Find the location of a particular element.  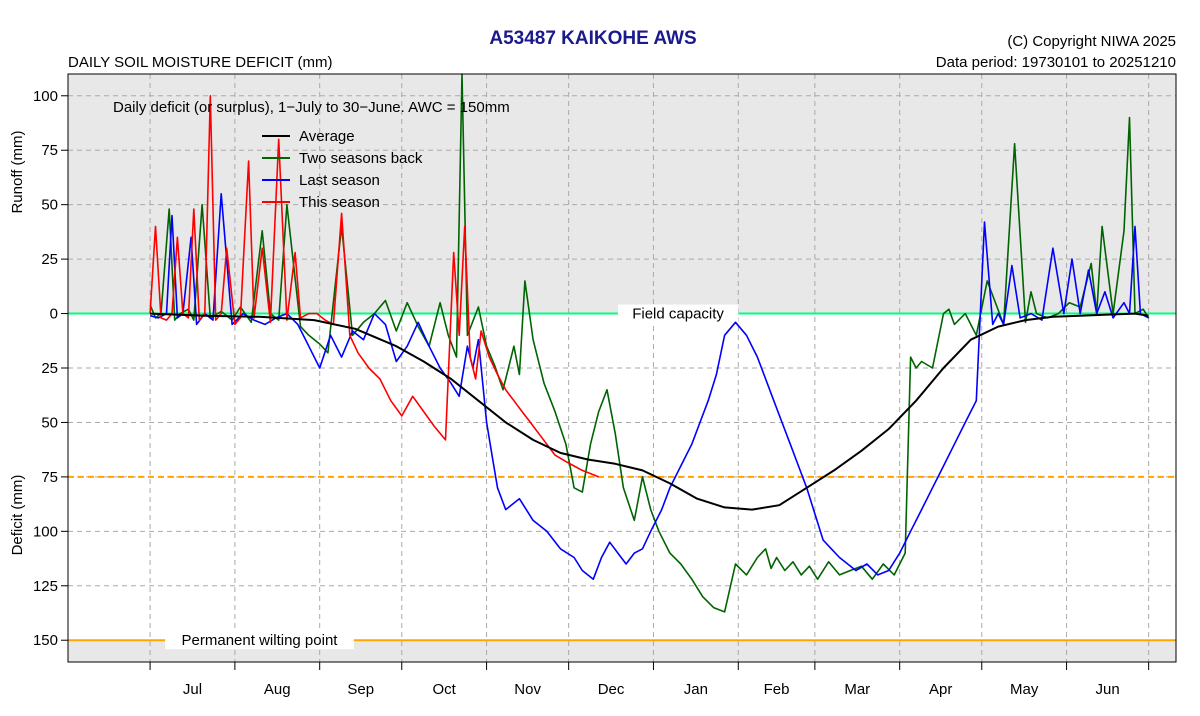

y-axis-label-runoff: Runoff (mm) is located at coordinates (17, 171).